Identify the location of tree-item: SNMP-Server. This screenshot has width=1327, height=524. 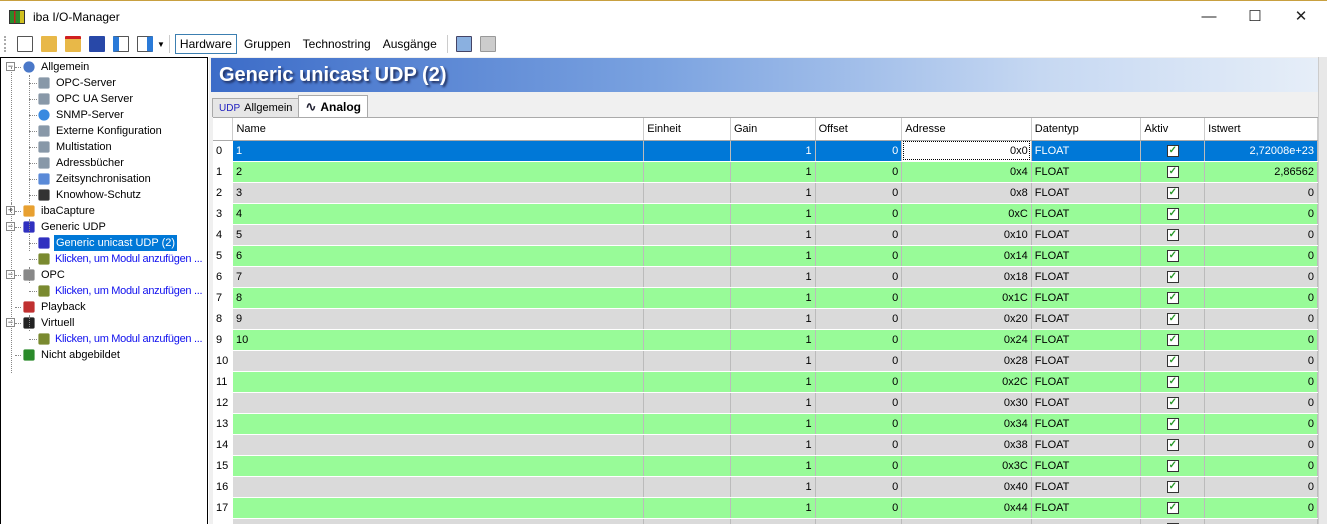
(81, 115).